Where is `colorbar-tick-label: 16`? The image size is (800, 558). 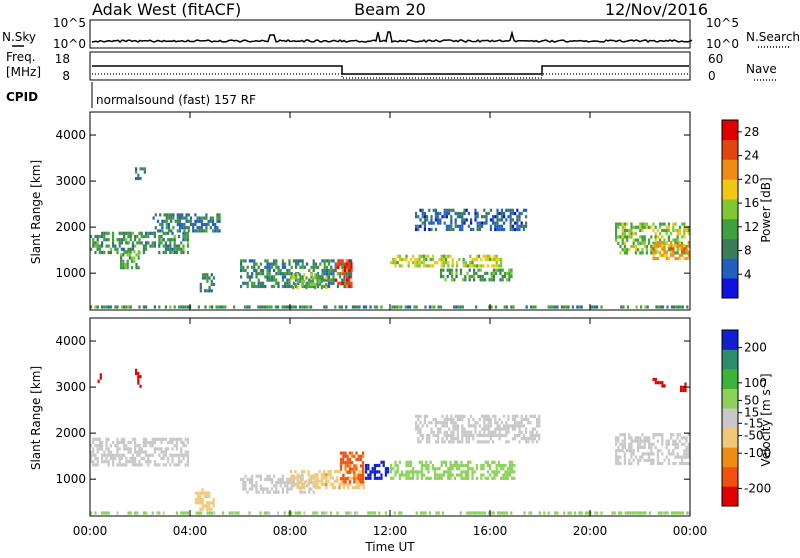
colorbar-tick-label: 16 is located at coordinates (751, 203).